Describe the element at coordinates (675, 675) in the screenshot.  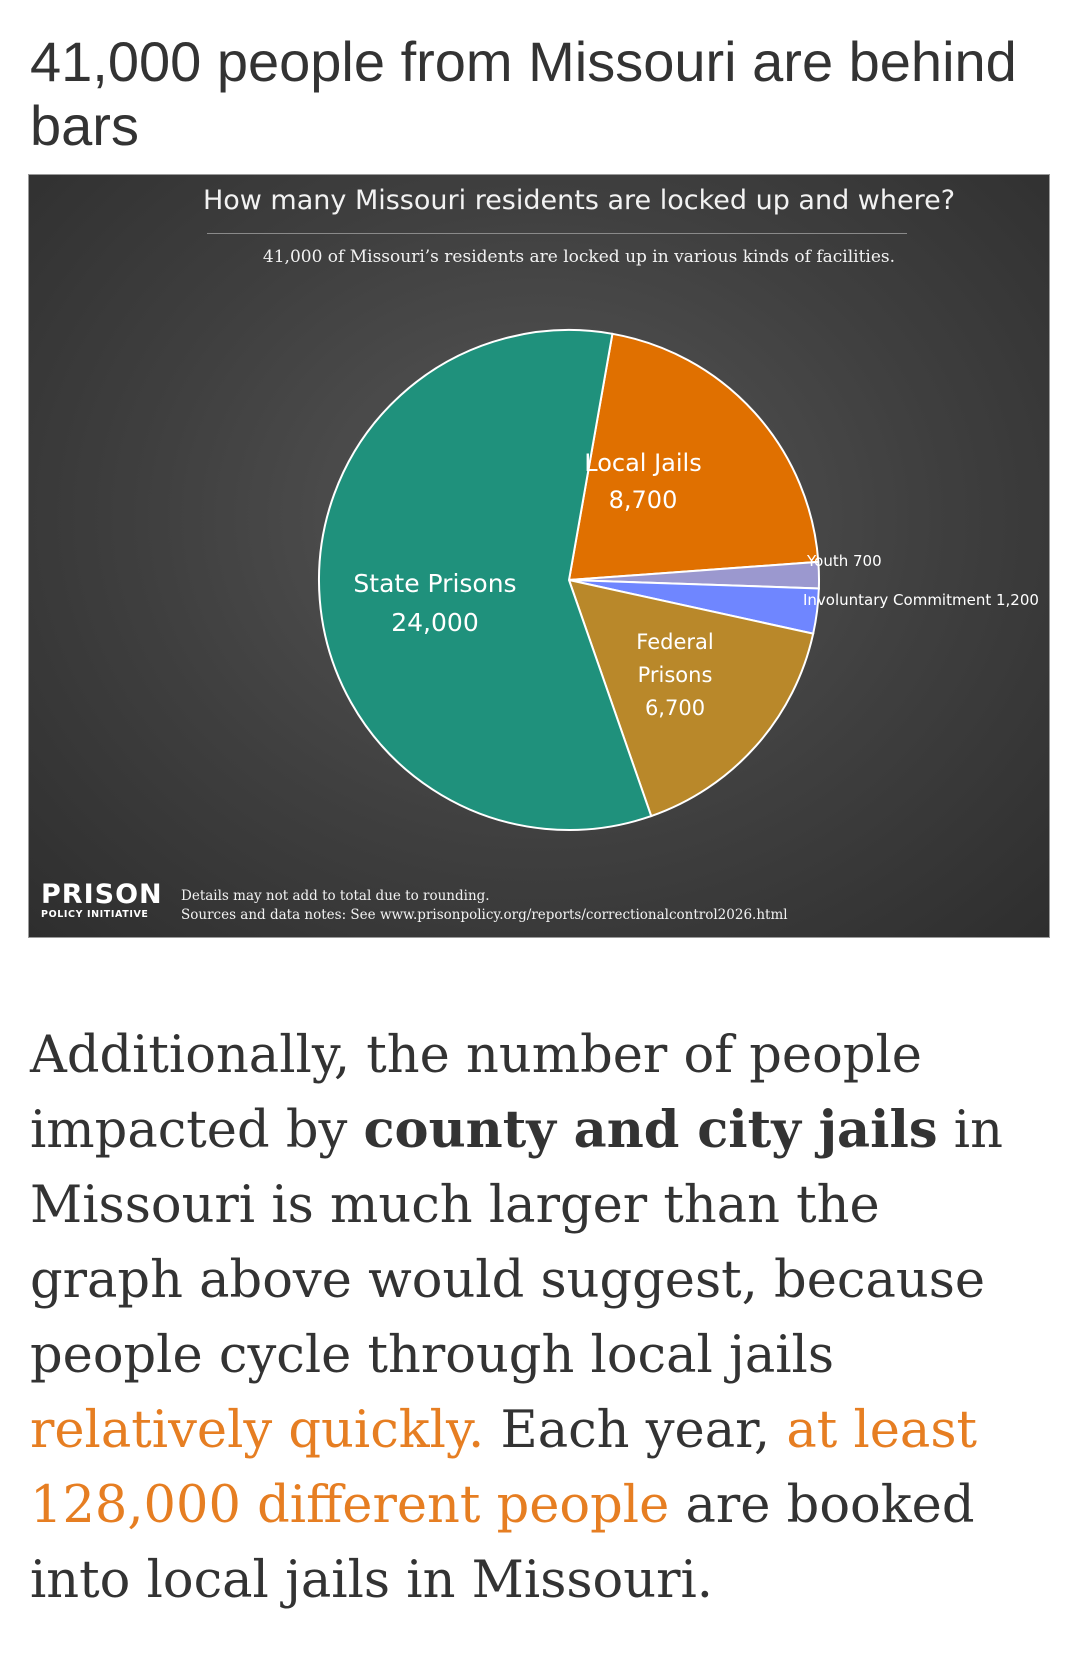
I see `label-federal-prisons-2: Prisons` at that location.